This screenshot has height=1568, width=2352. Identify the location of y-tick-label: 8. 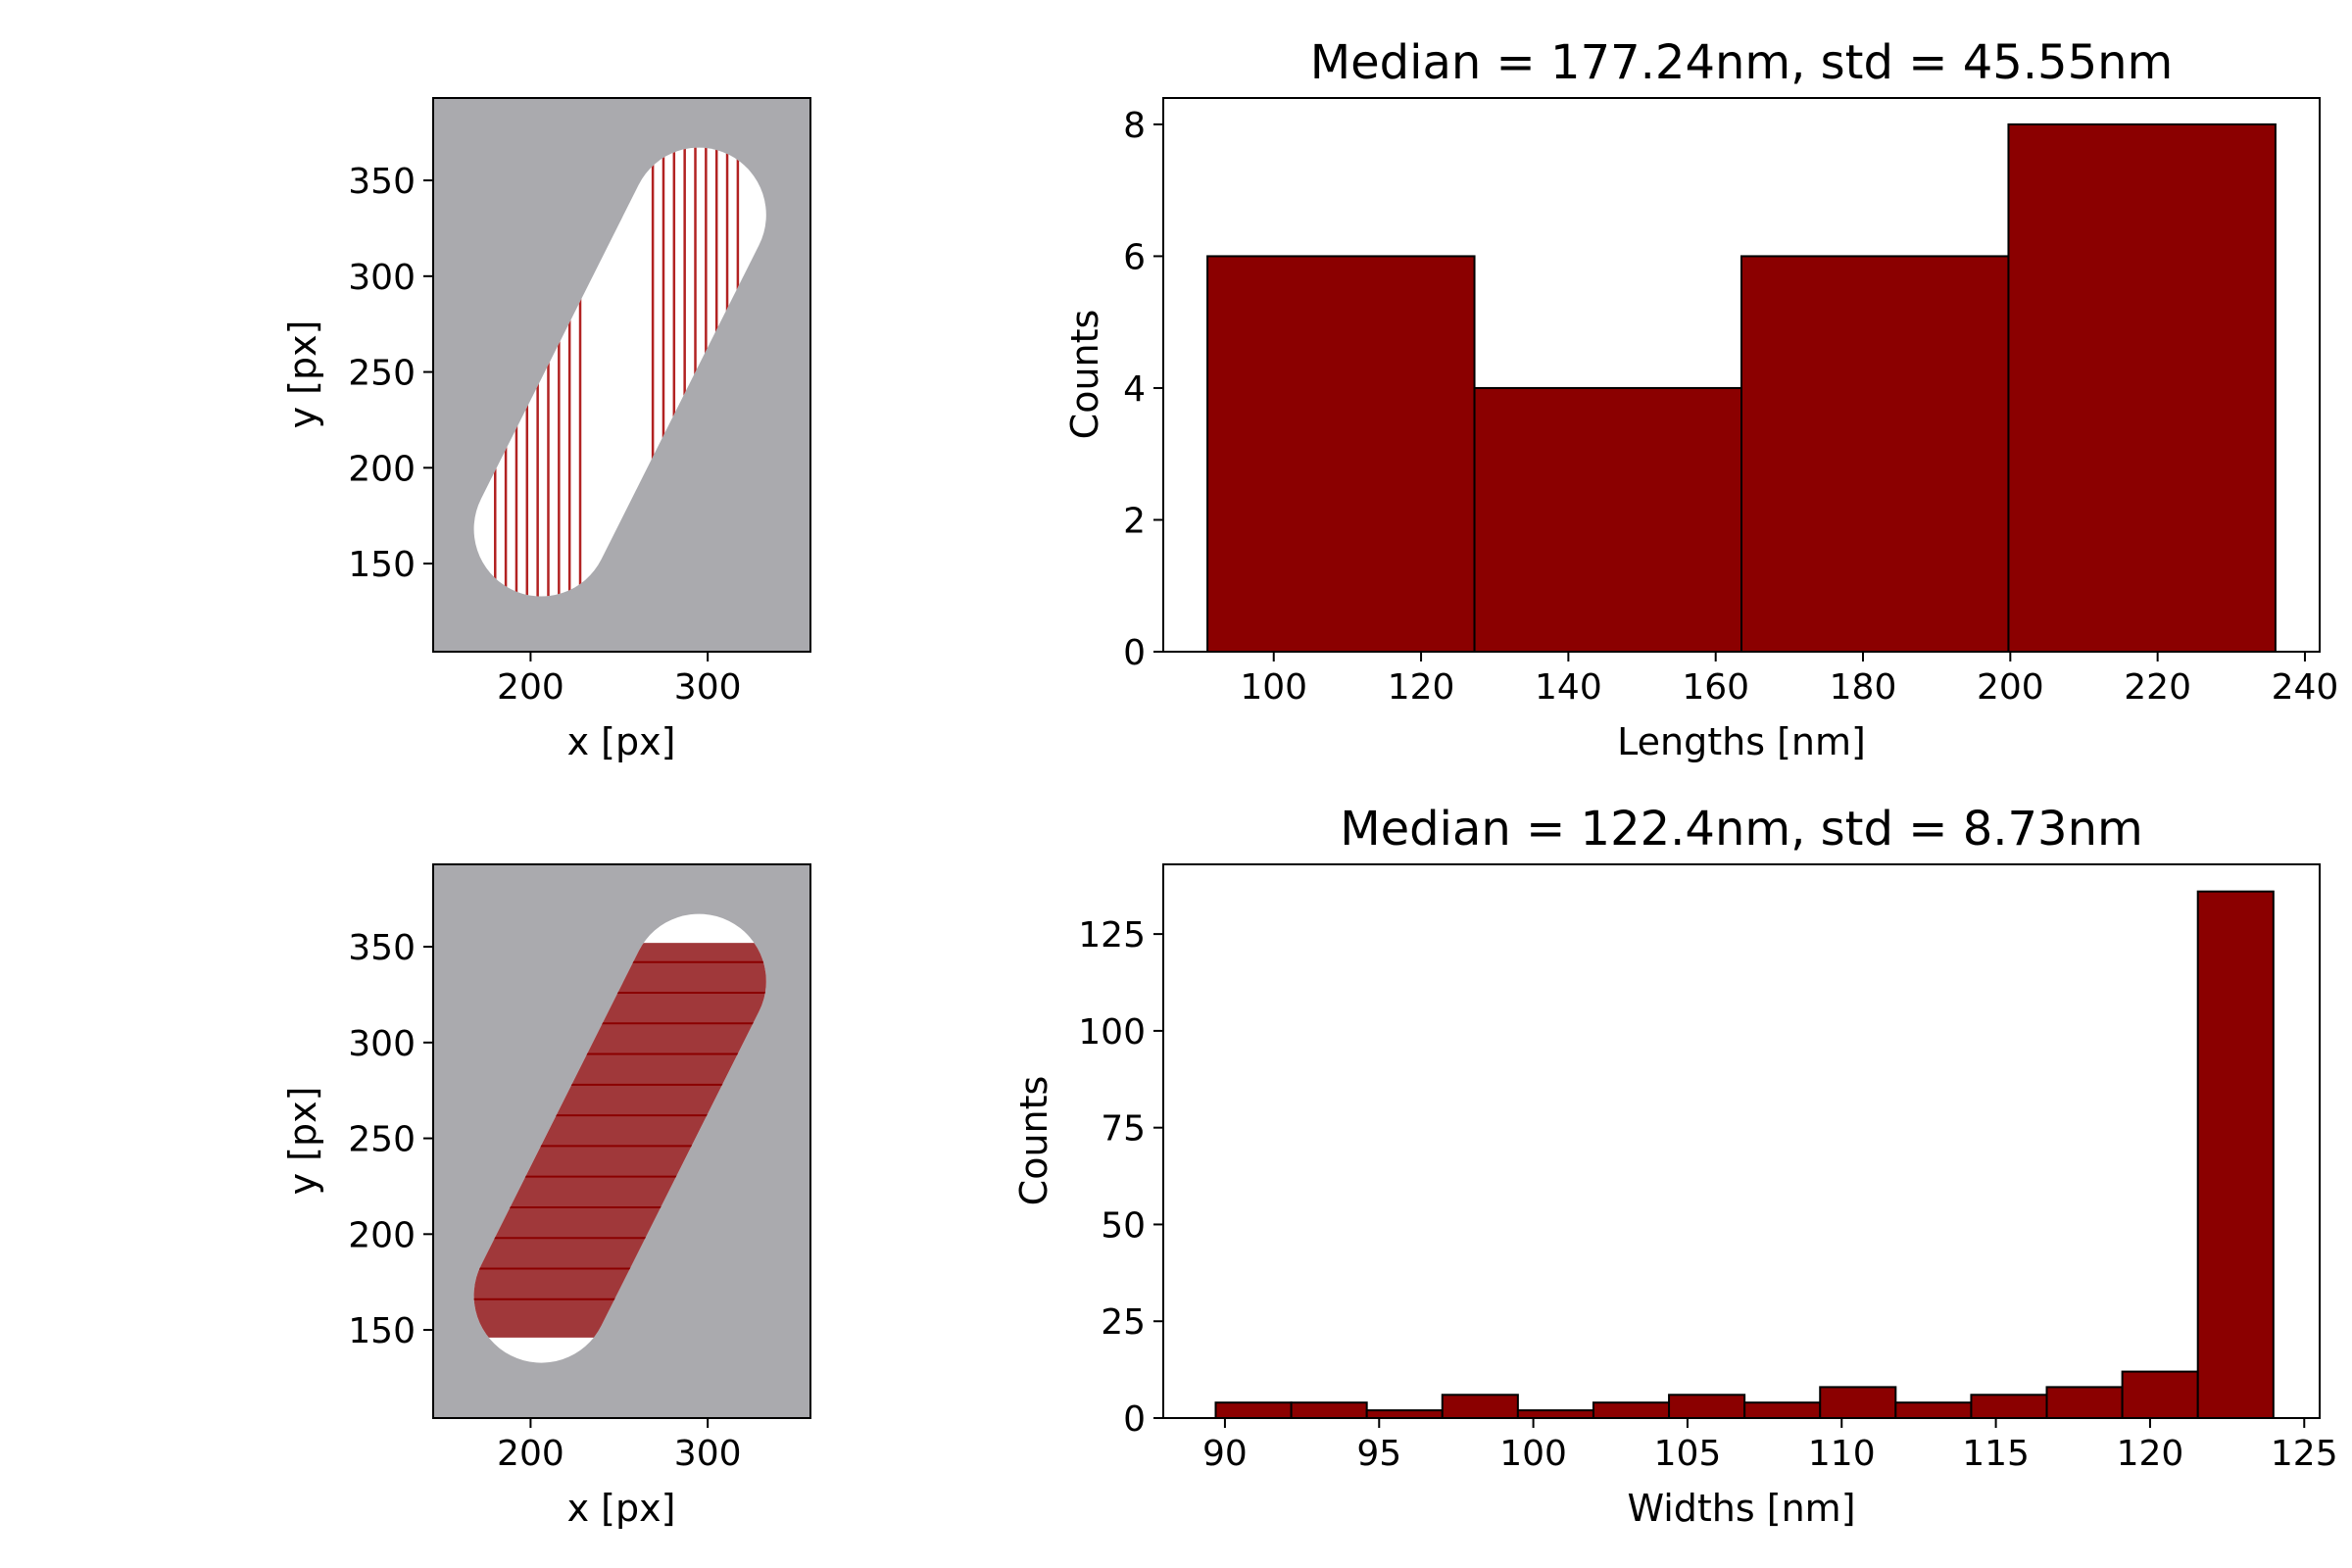
(1134, 126).